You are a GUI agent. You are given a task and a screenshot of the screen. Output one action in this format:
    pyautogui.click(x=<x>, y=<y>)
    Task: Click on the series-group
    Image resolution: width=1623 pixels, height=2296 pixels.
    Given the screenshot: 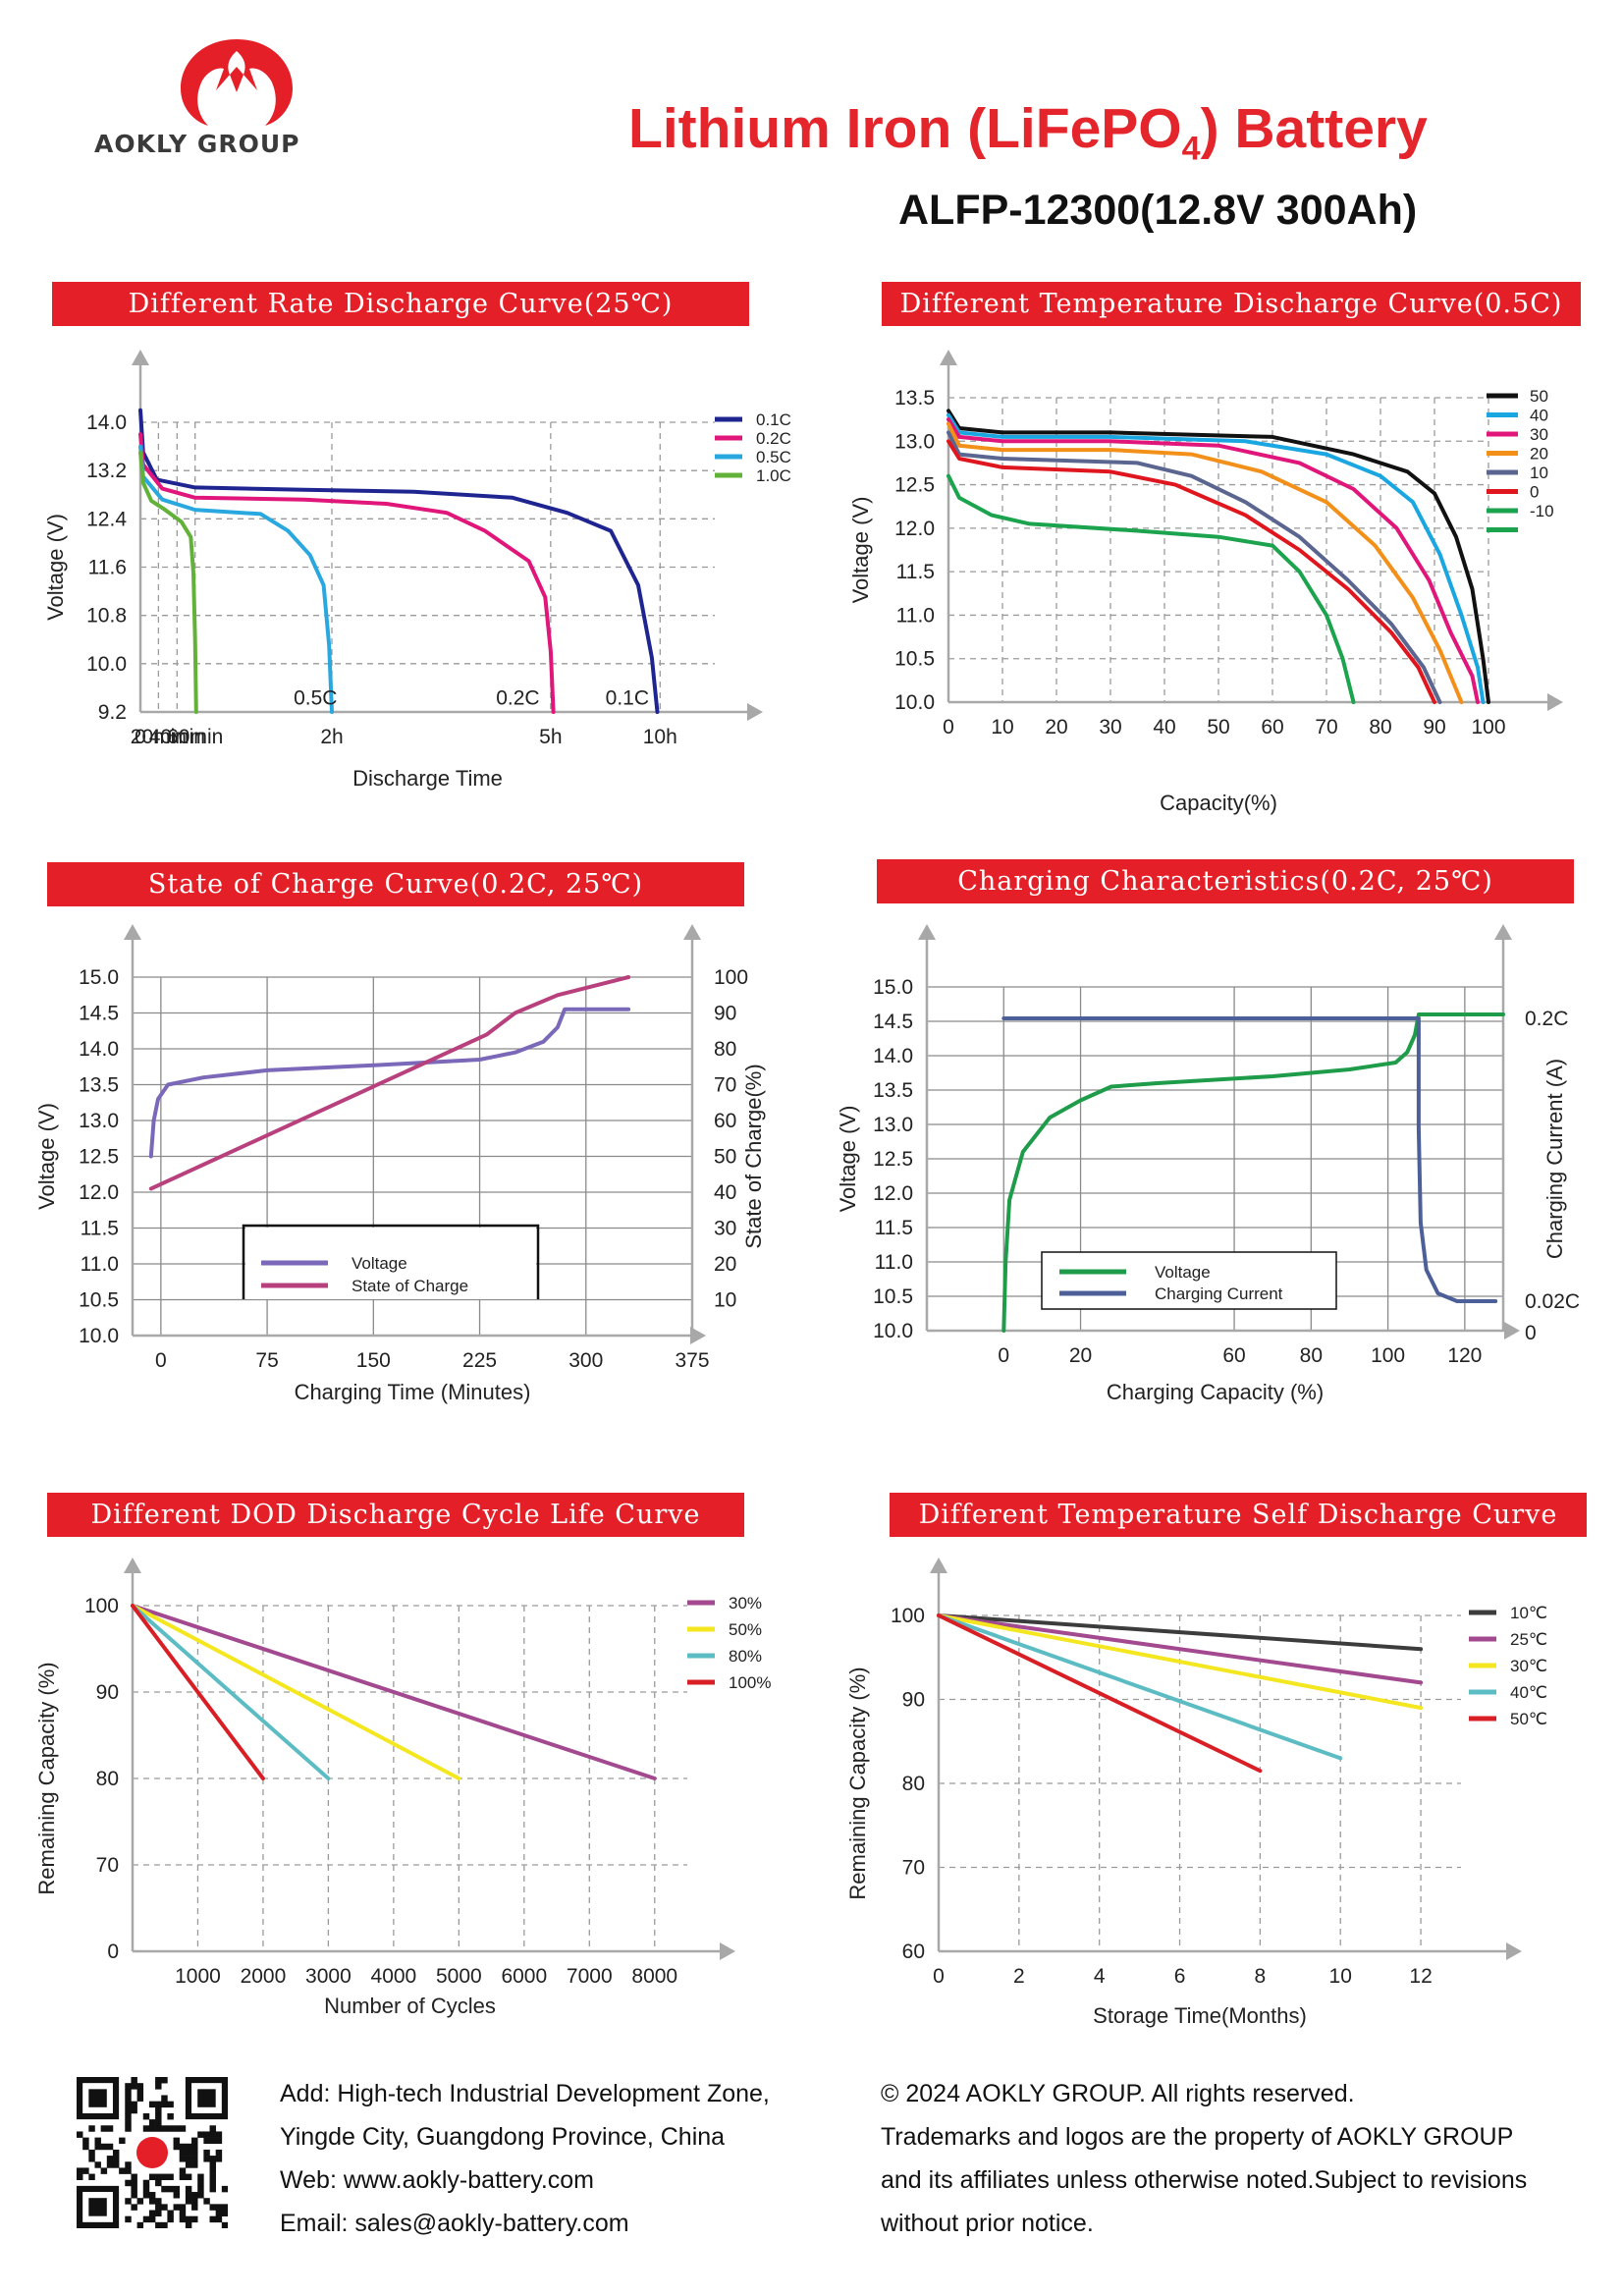 What is the action you would take?
    pyautogui.click(x=1253, y=1172)
    